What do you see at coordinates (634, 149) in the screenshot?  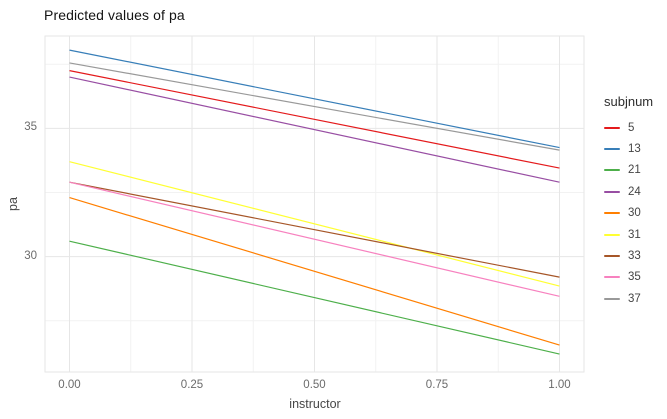 I see `legend-label: 13` at bounding box center [634, 149].